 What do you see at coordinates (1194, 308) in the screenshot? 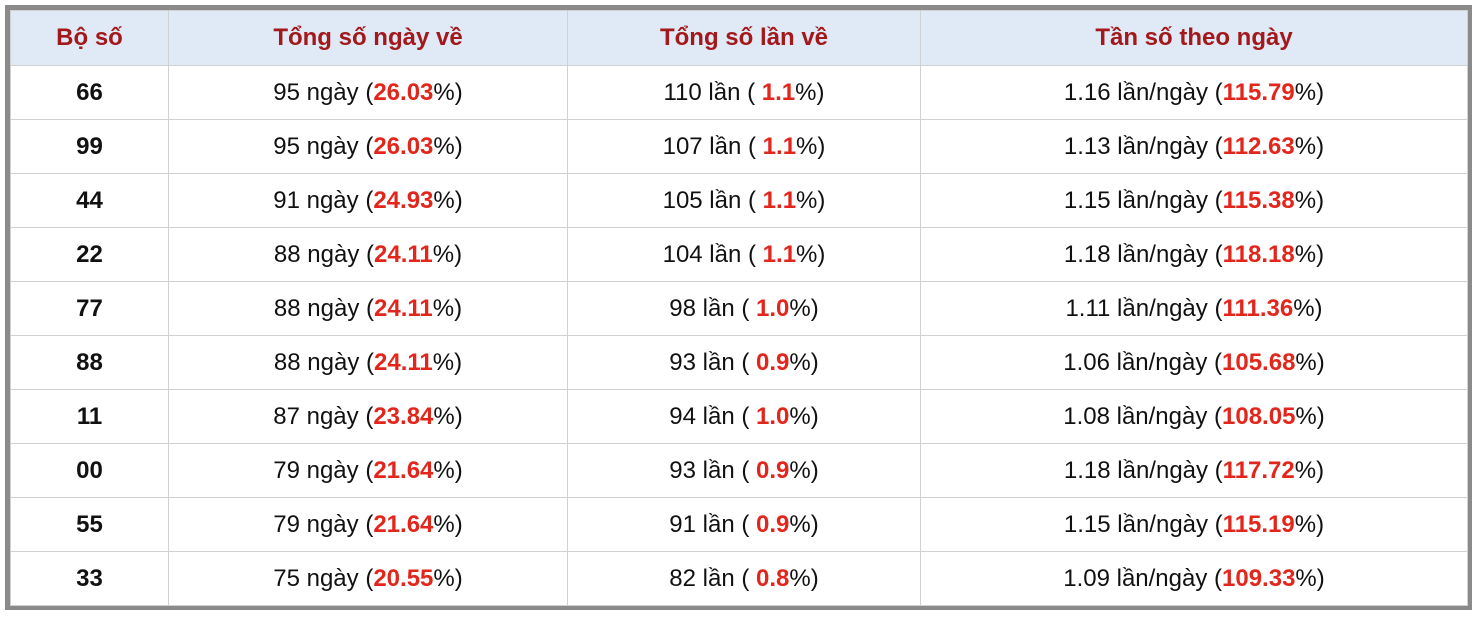
I see `table-cell: 1.11 lần/ngày (111.36%)` at bounding box center [1194, 308].